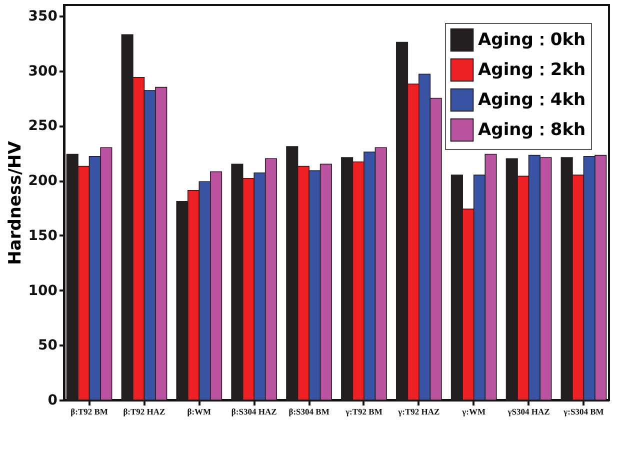 The height and width of the screenshot is (449, 627). Describe the element at coordinates (89, 411) in the screenshot. I see `x-tick-label: β:T92 BM` at that location.